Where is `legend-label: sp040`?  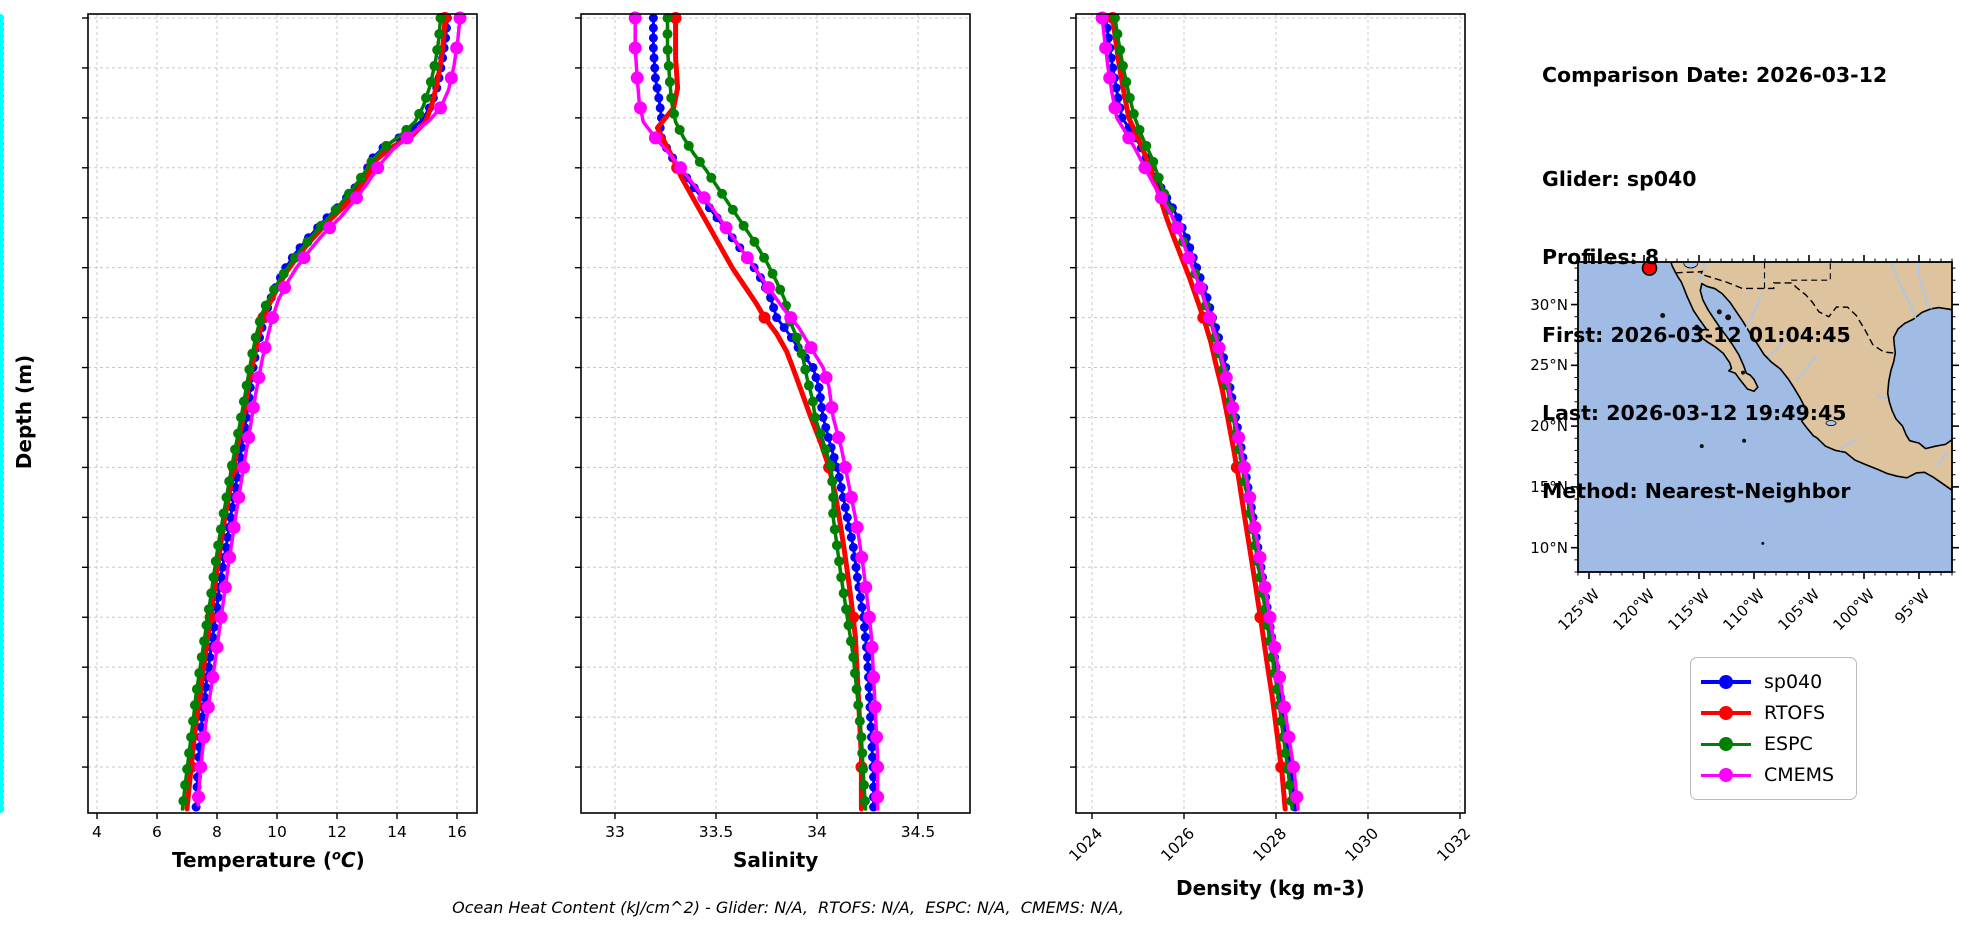
legend-label: sp040 is located at coordinates (1793, 681).